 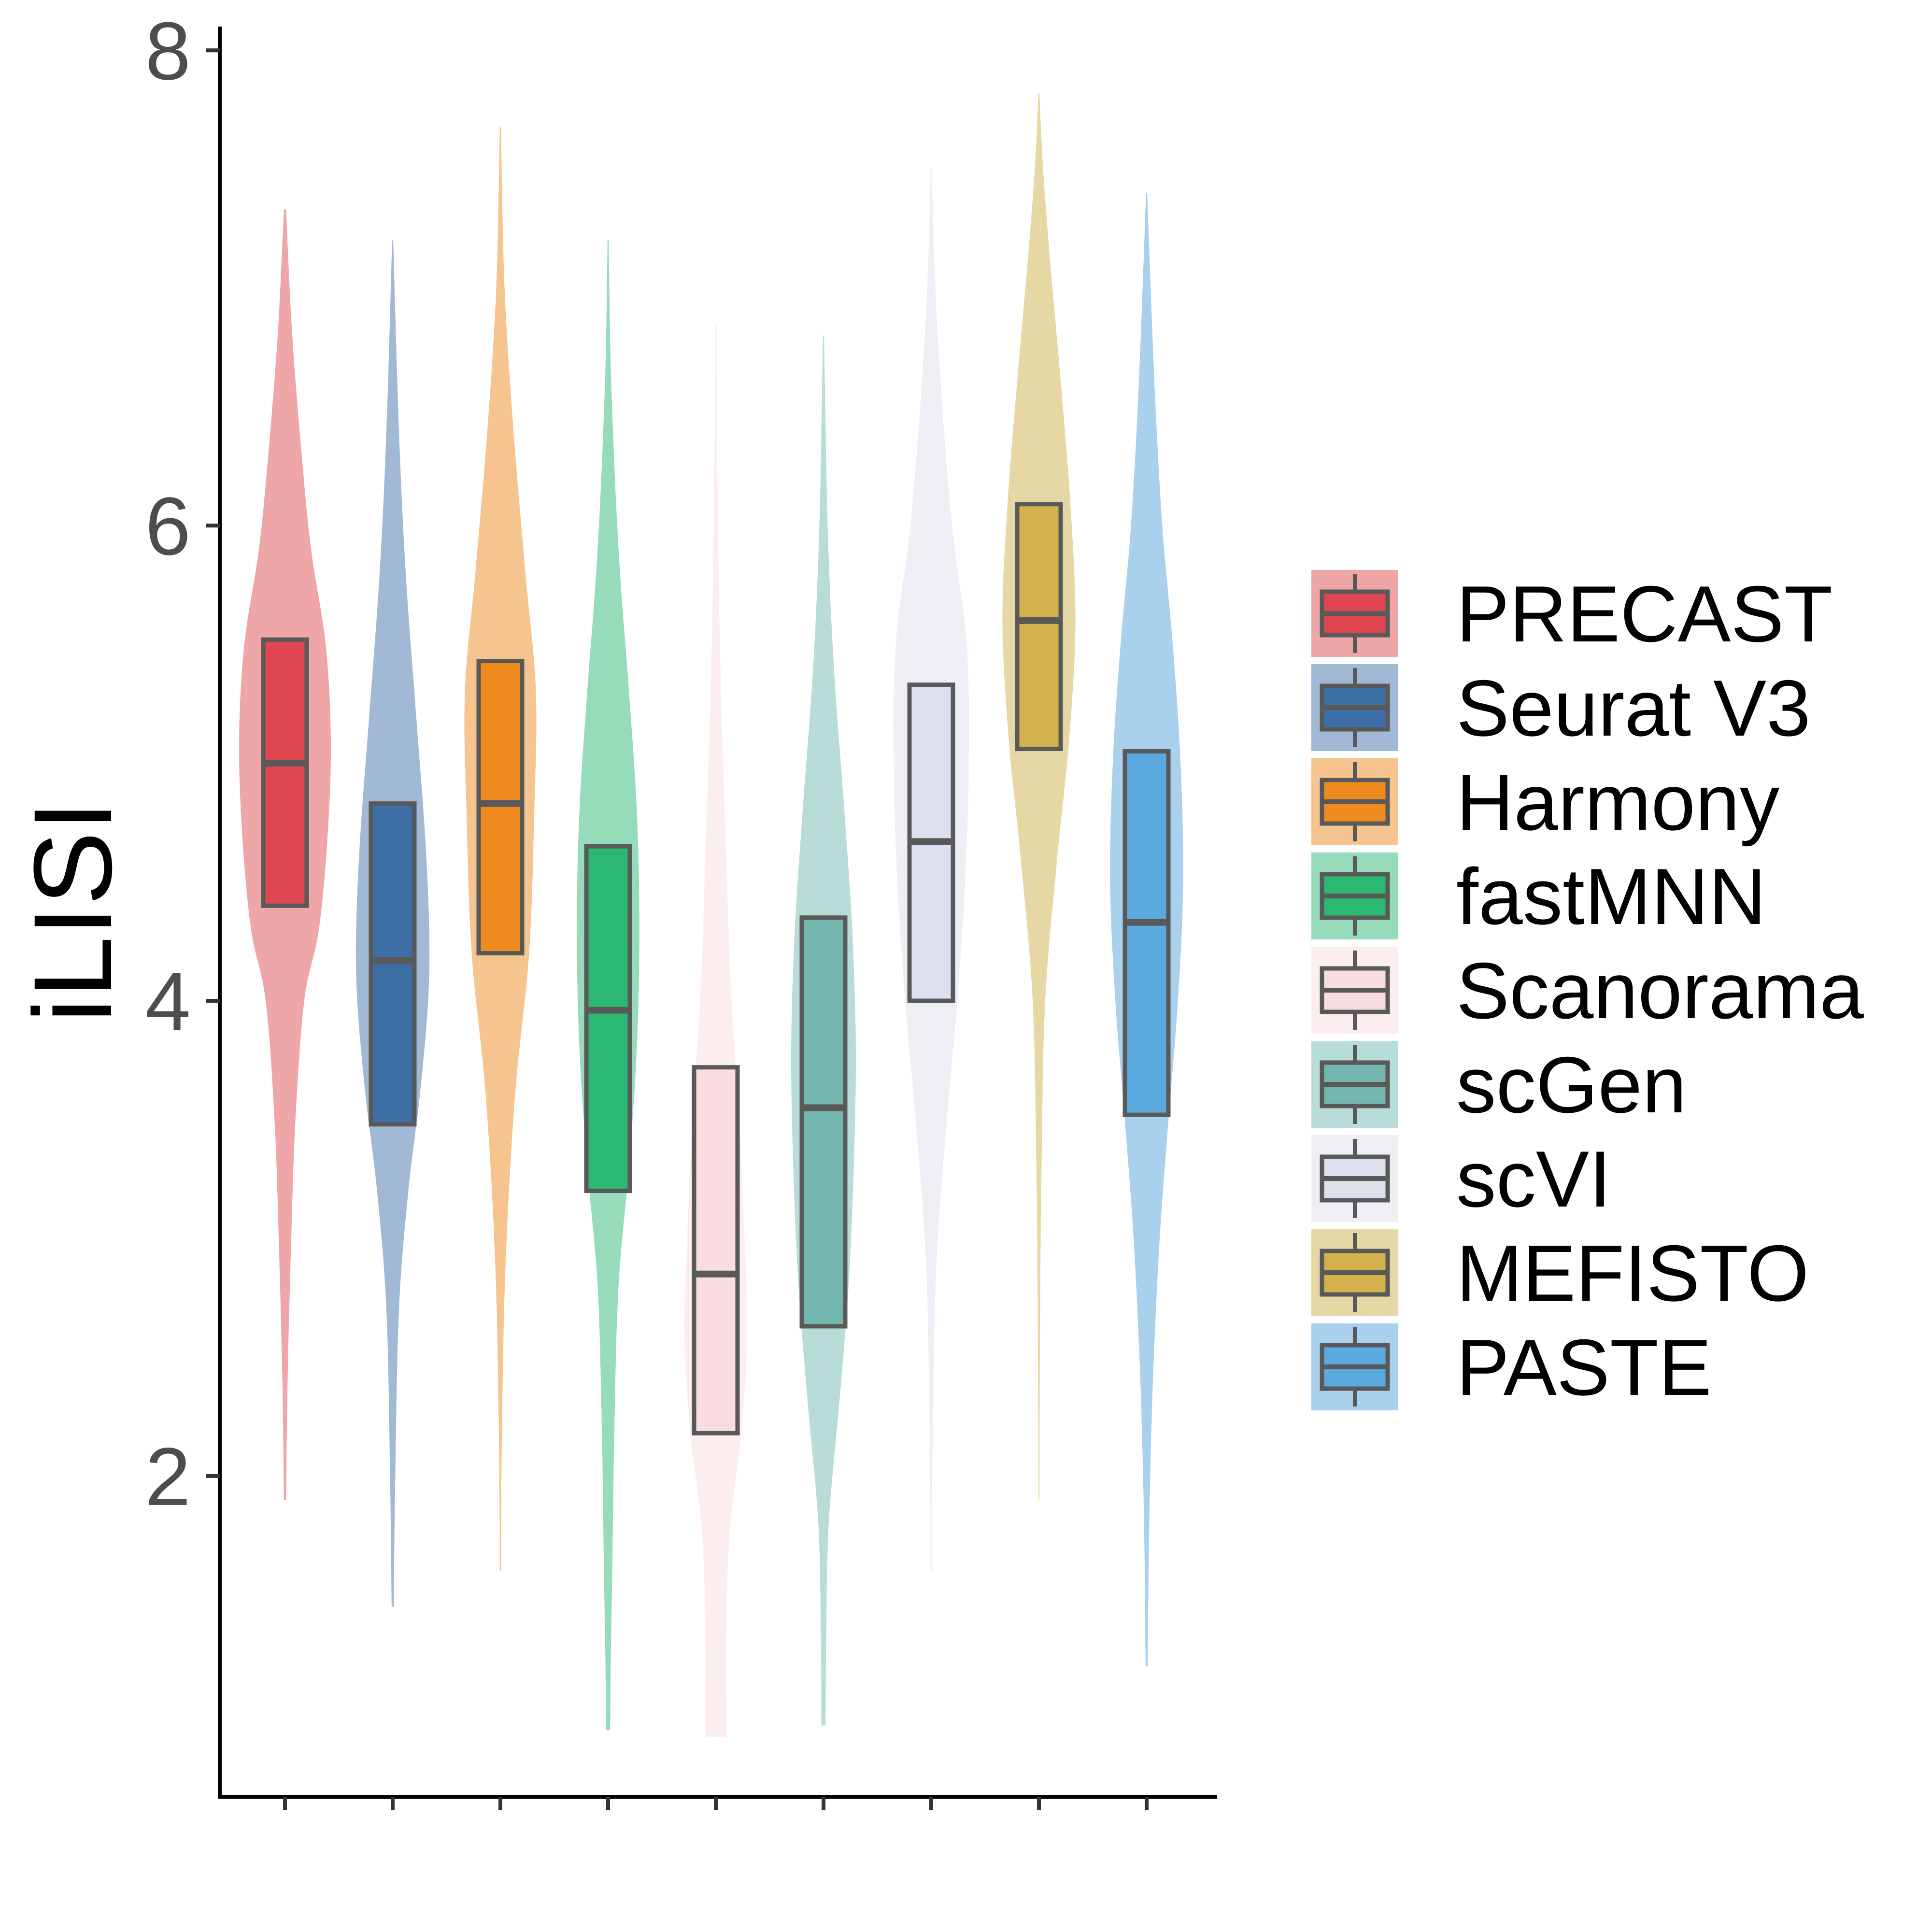 What do you see at coordinates (1039, 627) in the screenshot?
I see `box-mefisto` at bounding box center [1039, 627].